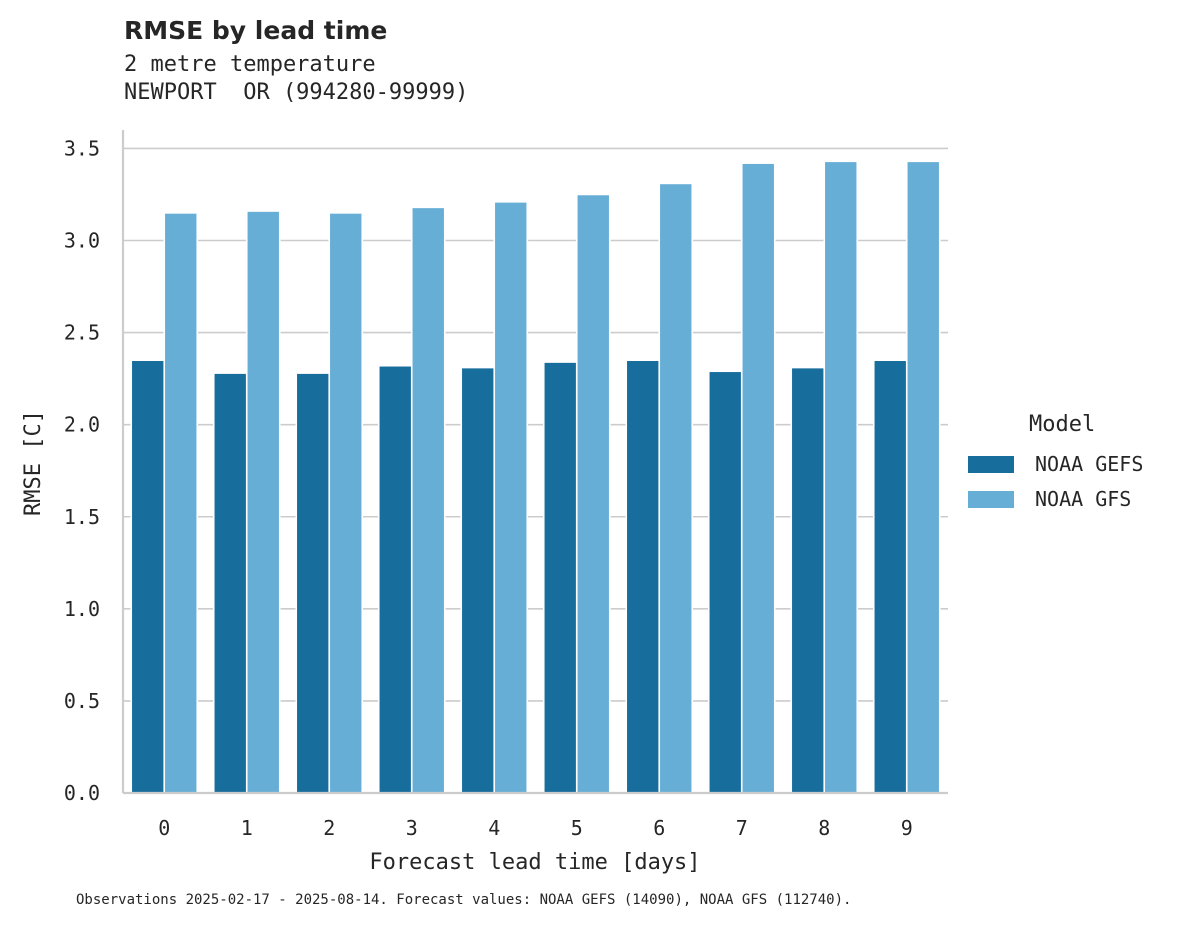 The image size is (1188, 928). I want to click on legend-item-gfs: NOAA GFS, so click(1050, 499).